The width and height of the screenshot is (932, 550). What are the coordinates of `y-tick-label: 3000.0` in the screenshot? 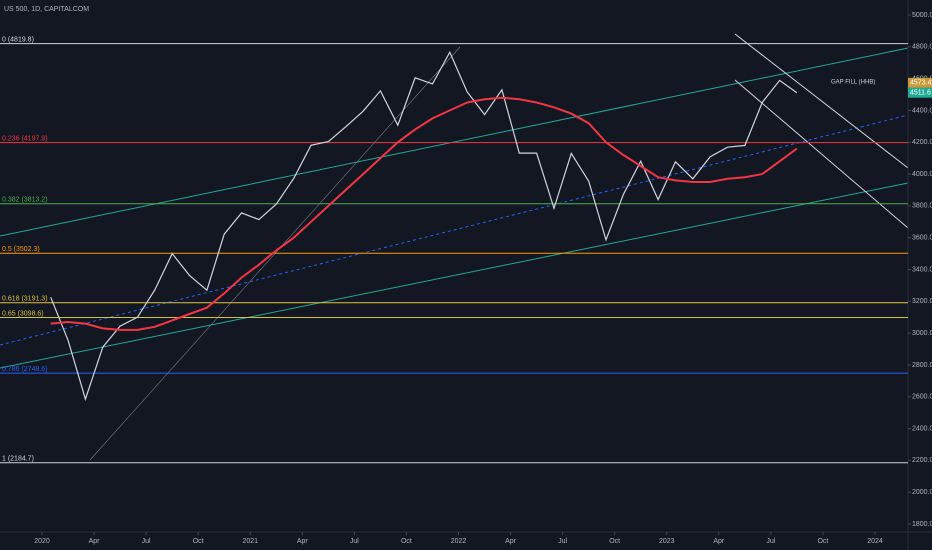 It's located at (922, 333).